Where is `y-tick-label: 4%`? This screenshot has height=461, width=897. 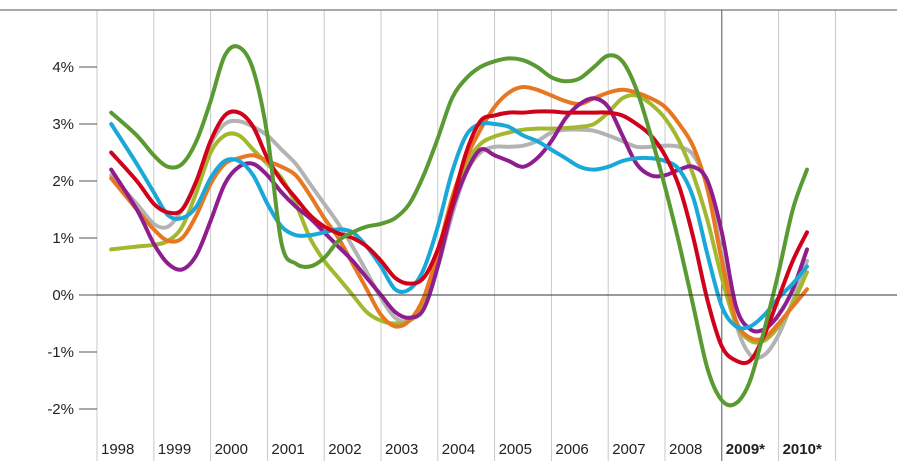 y-tick-label: 4% is located at coordinates (63, 67).